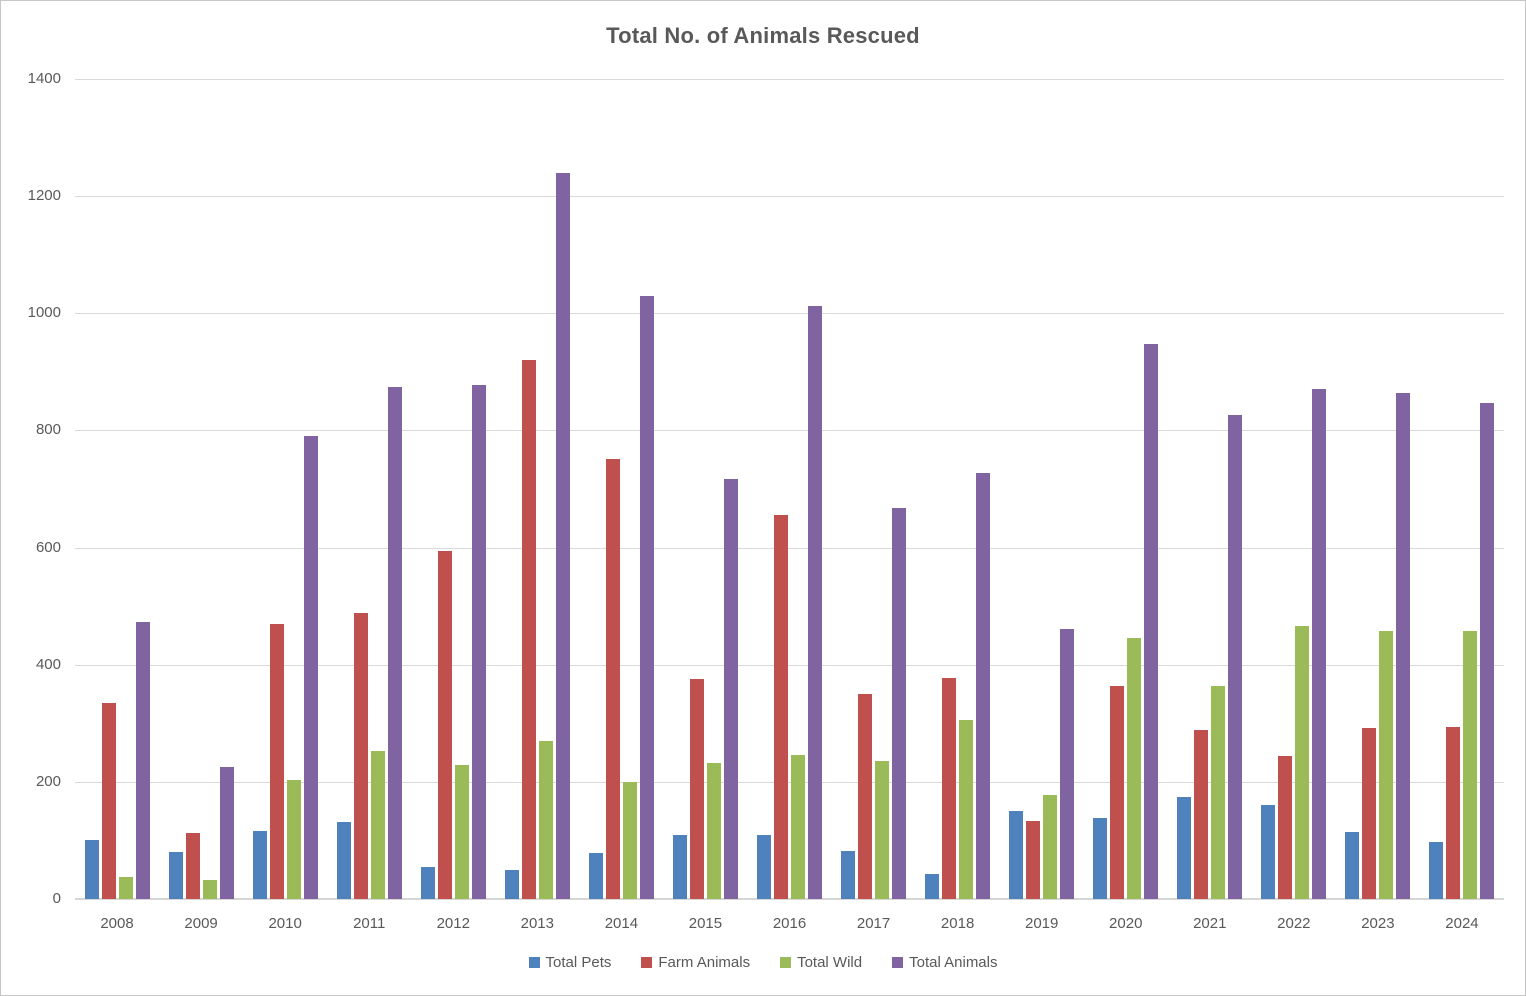  What do you see at coordinates (1050, 846) in the screenshot?
I see `bar-total-wild-2019` at bounding box center [1050, 846].